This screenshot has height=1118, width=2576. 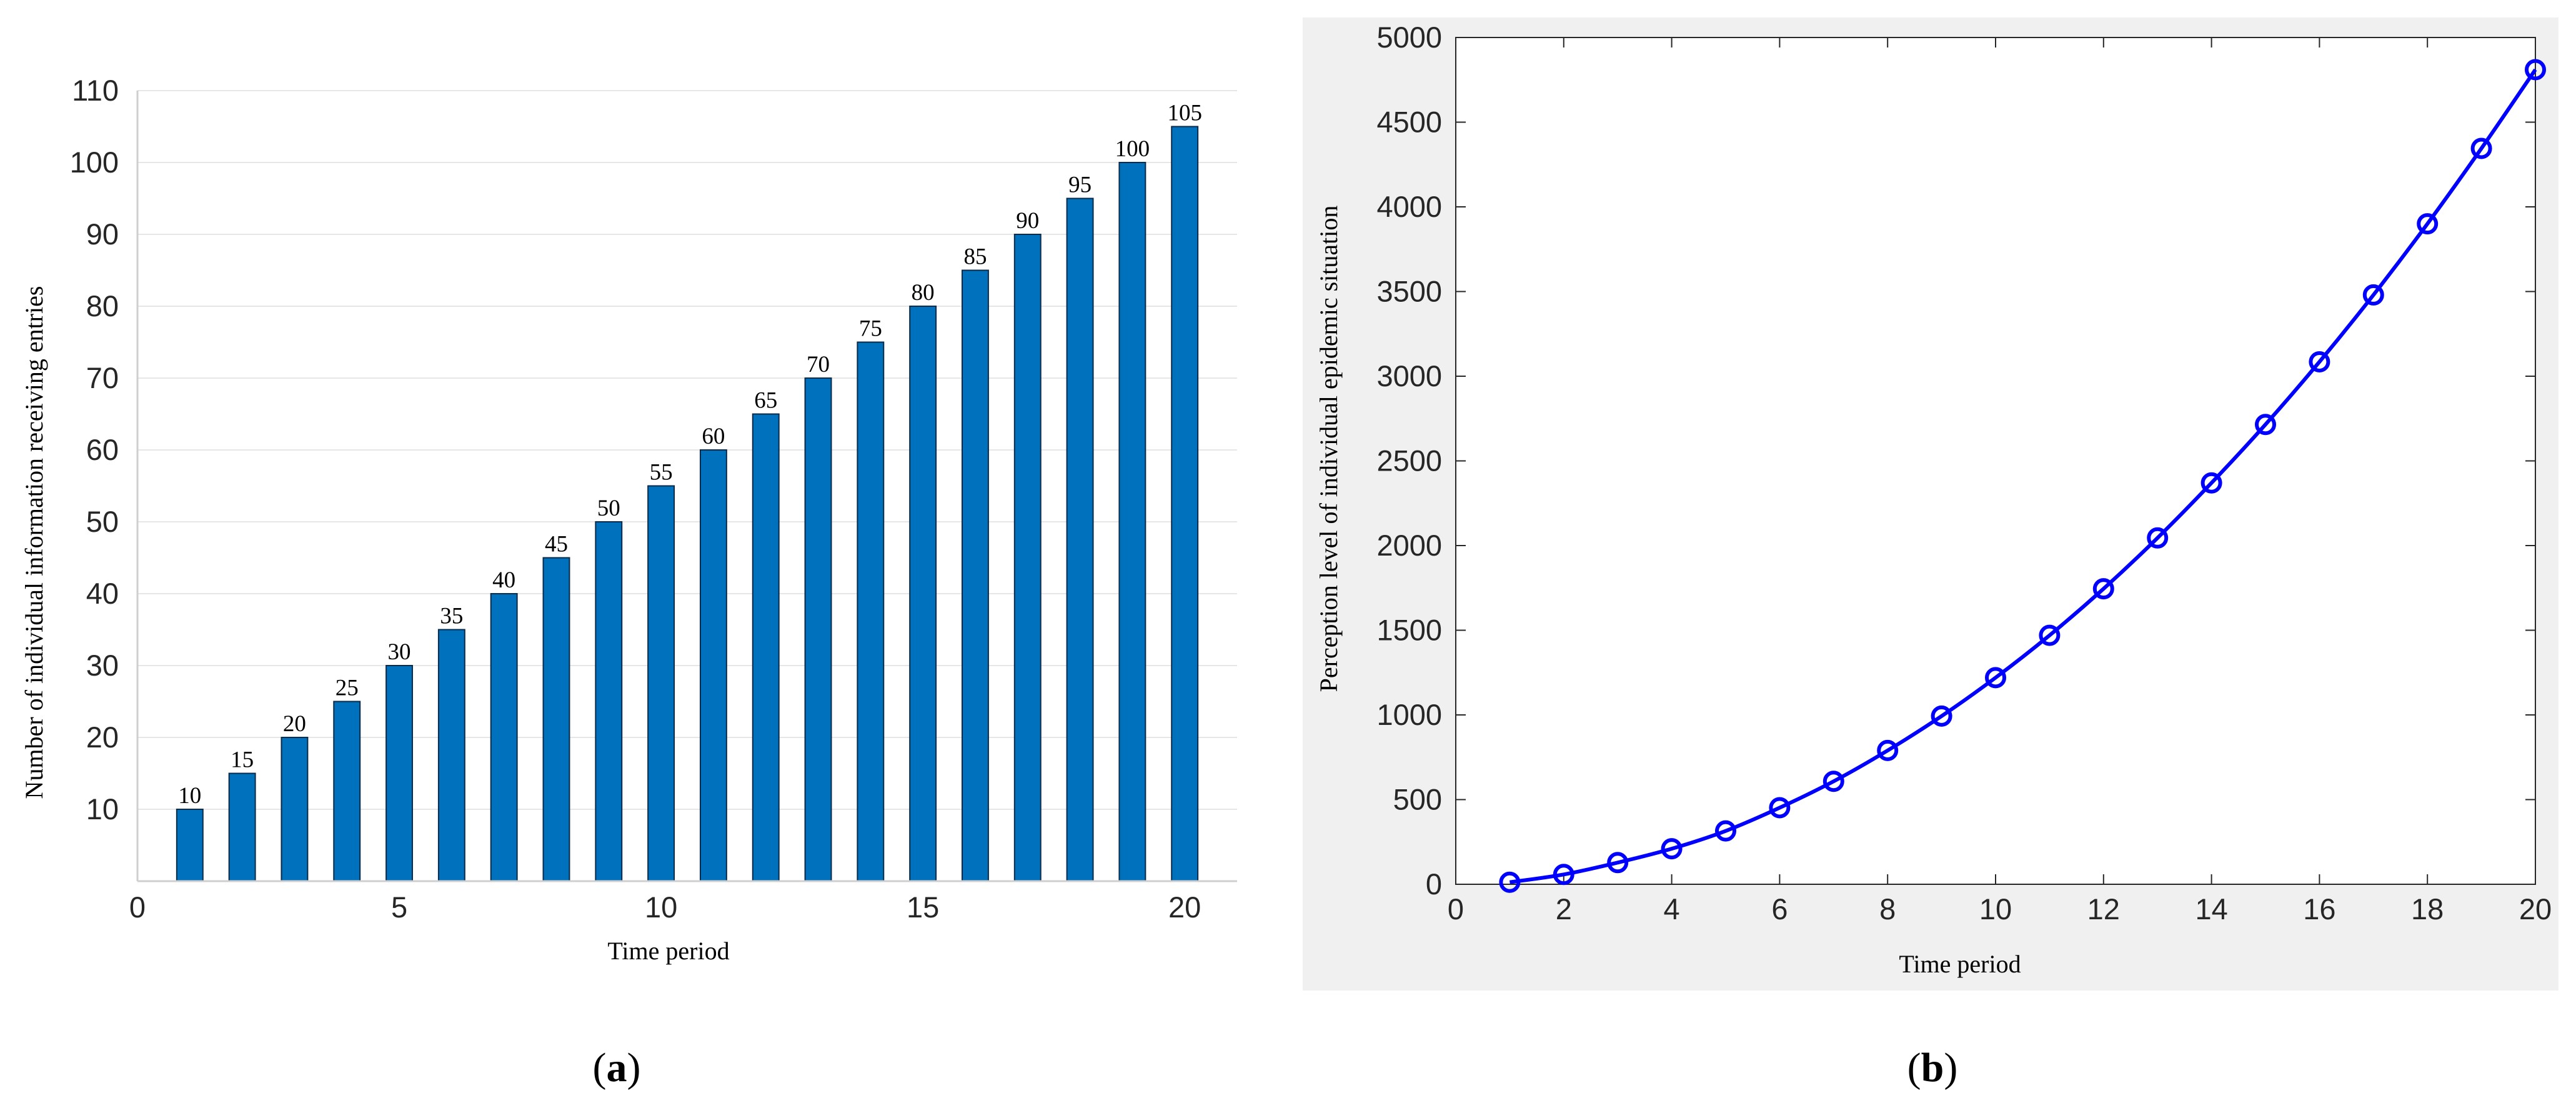 What do you see at coordinates (96, 90) in the screenshot?
I see `panel-a-y-tick-label-110: 110` at bounding box center [96, 90].